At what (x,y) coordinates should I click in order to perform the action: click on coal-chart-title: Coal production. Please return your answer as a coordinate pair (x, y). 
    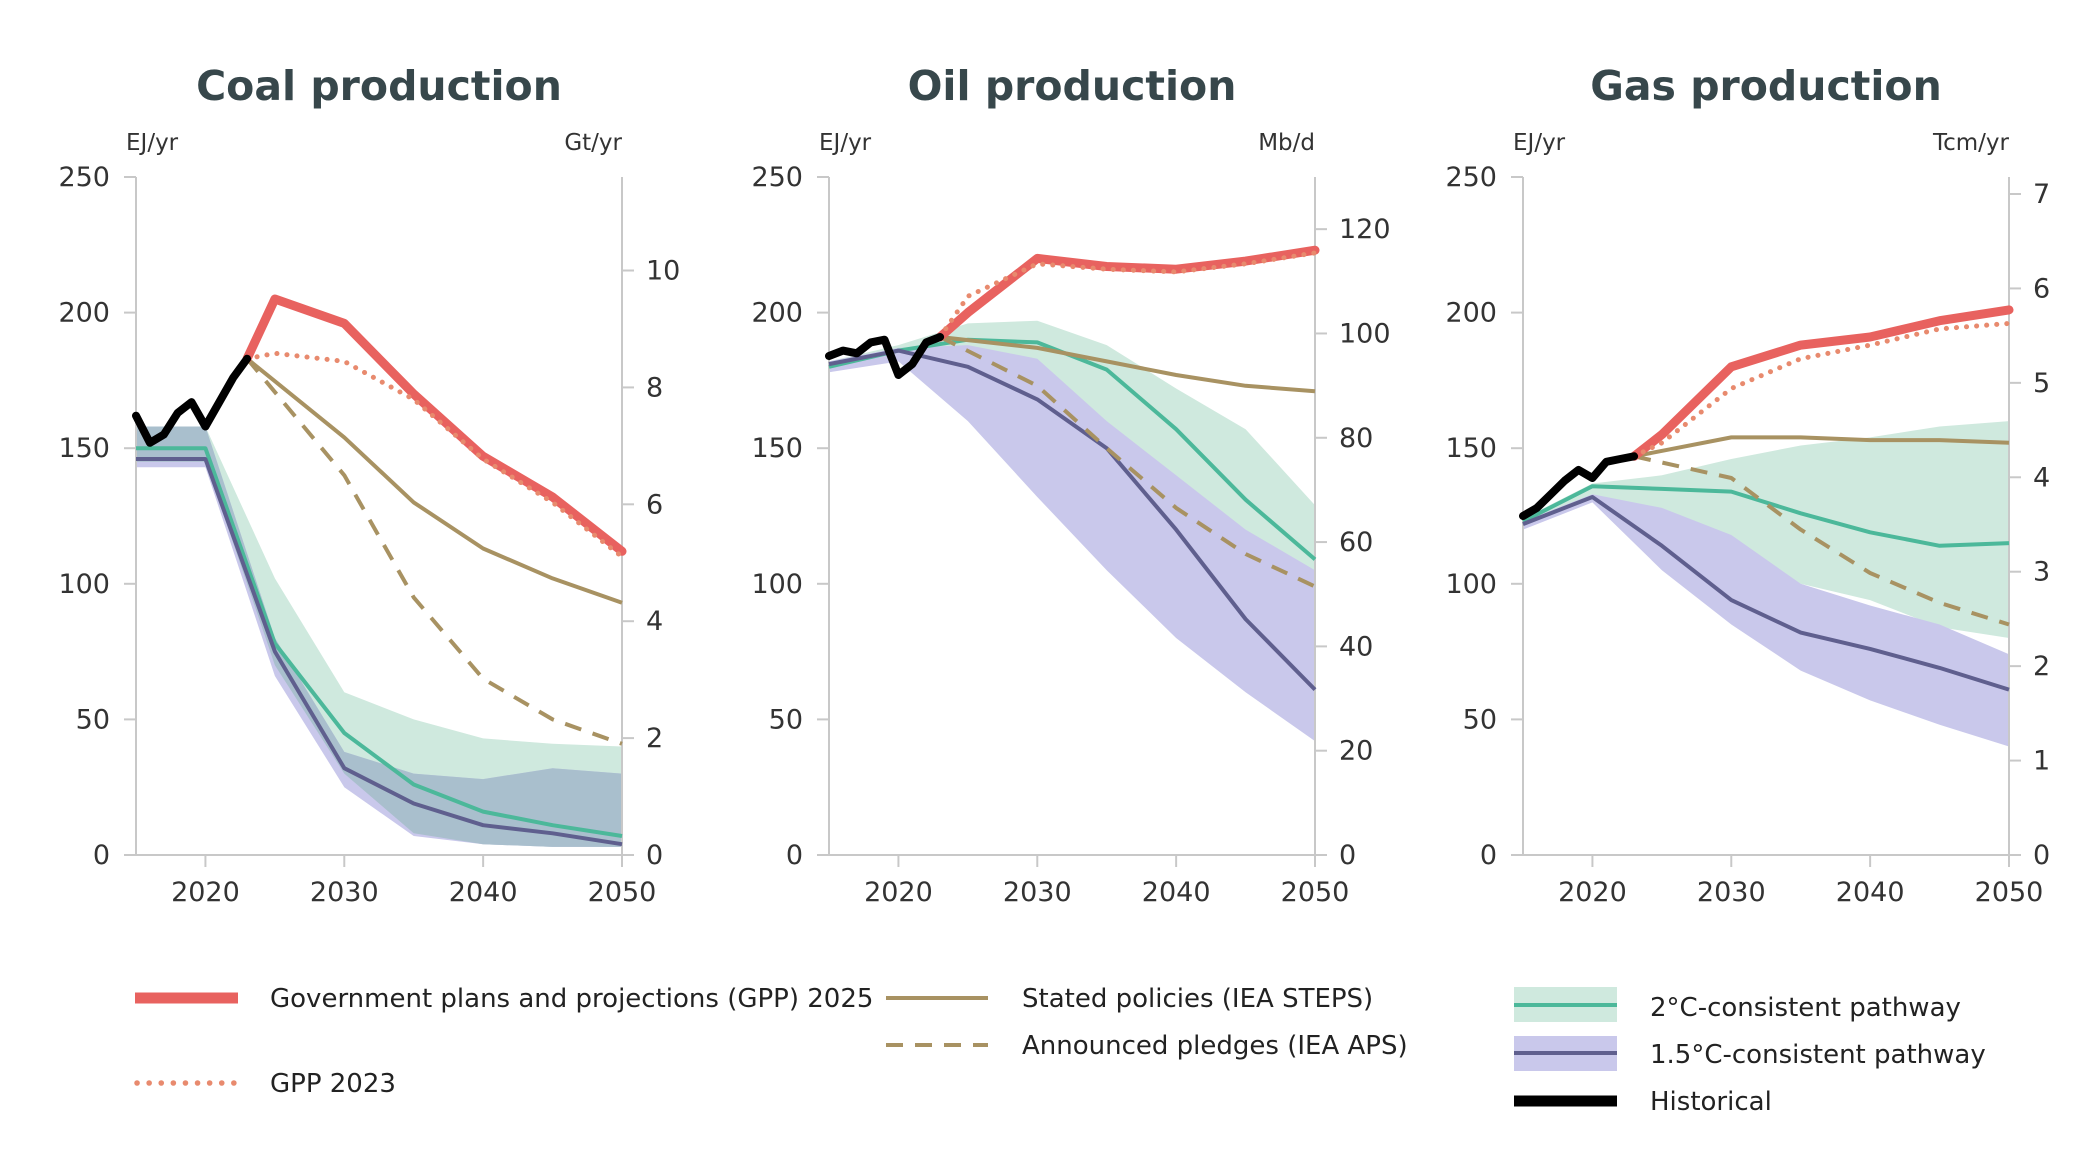
    Looking at the image, I should click on (379, 86).